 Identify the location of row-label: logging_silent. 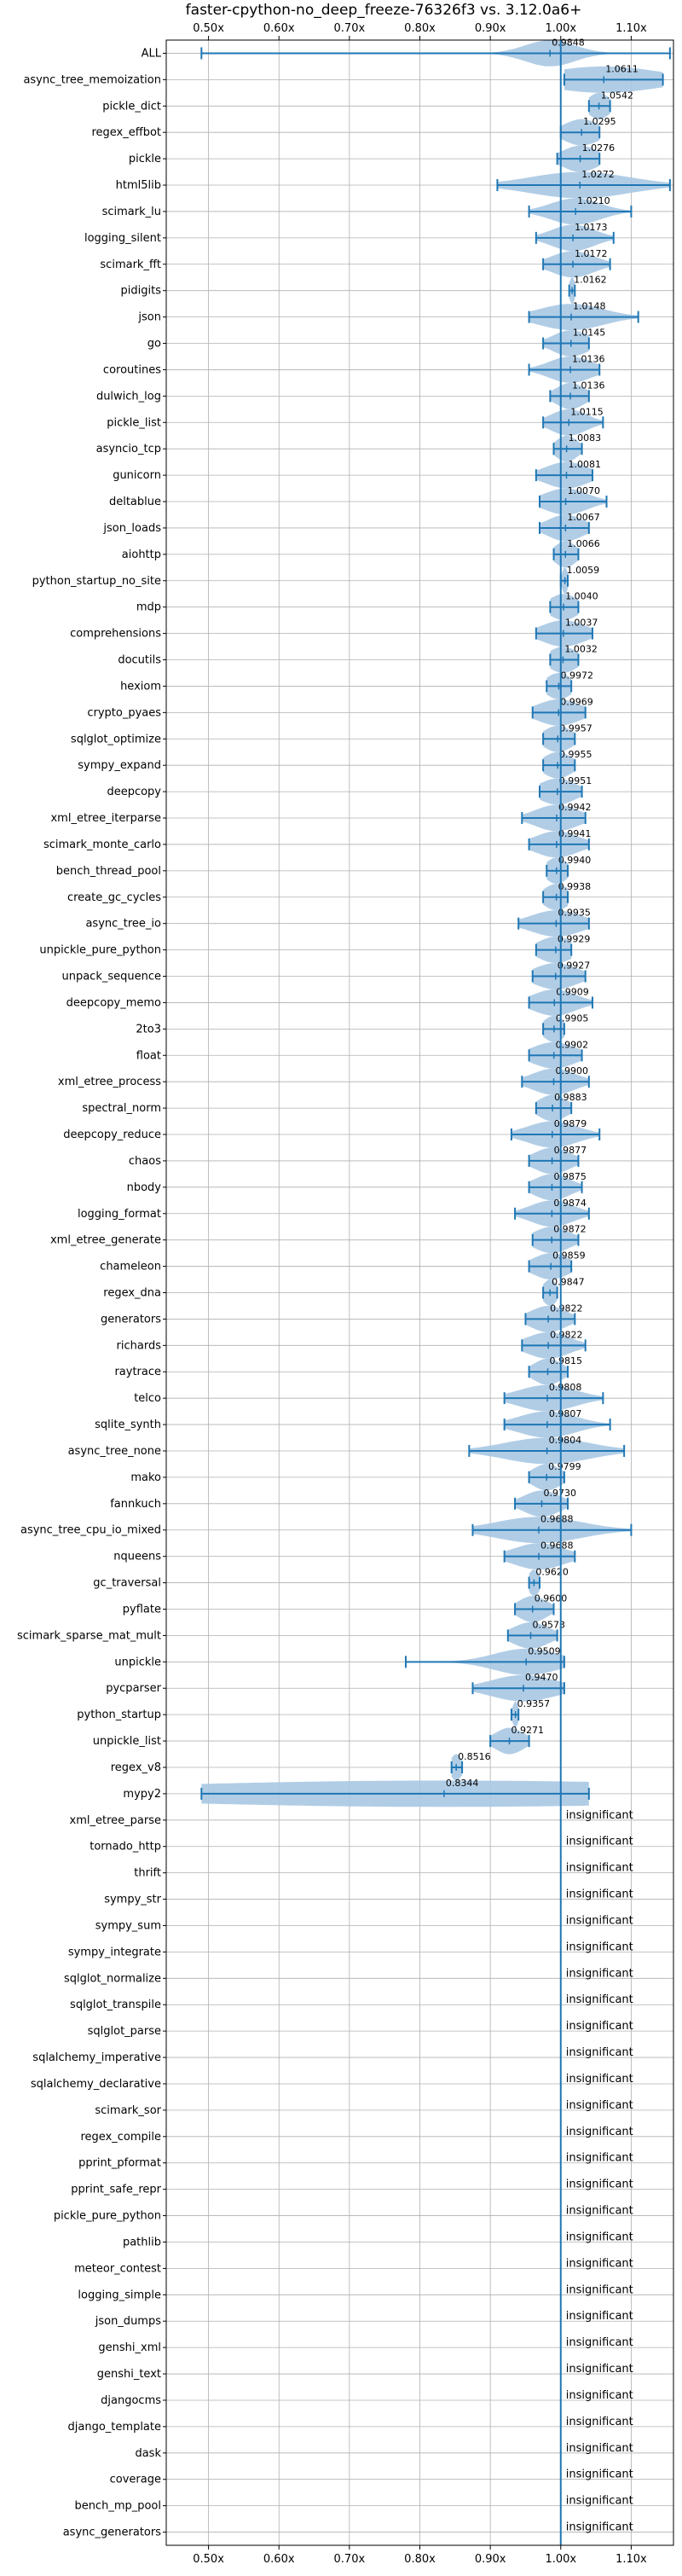
(123, 238).